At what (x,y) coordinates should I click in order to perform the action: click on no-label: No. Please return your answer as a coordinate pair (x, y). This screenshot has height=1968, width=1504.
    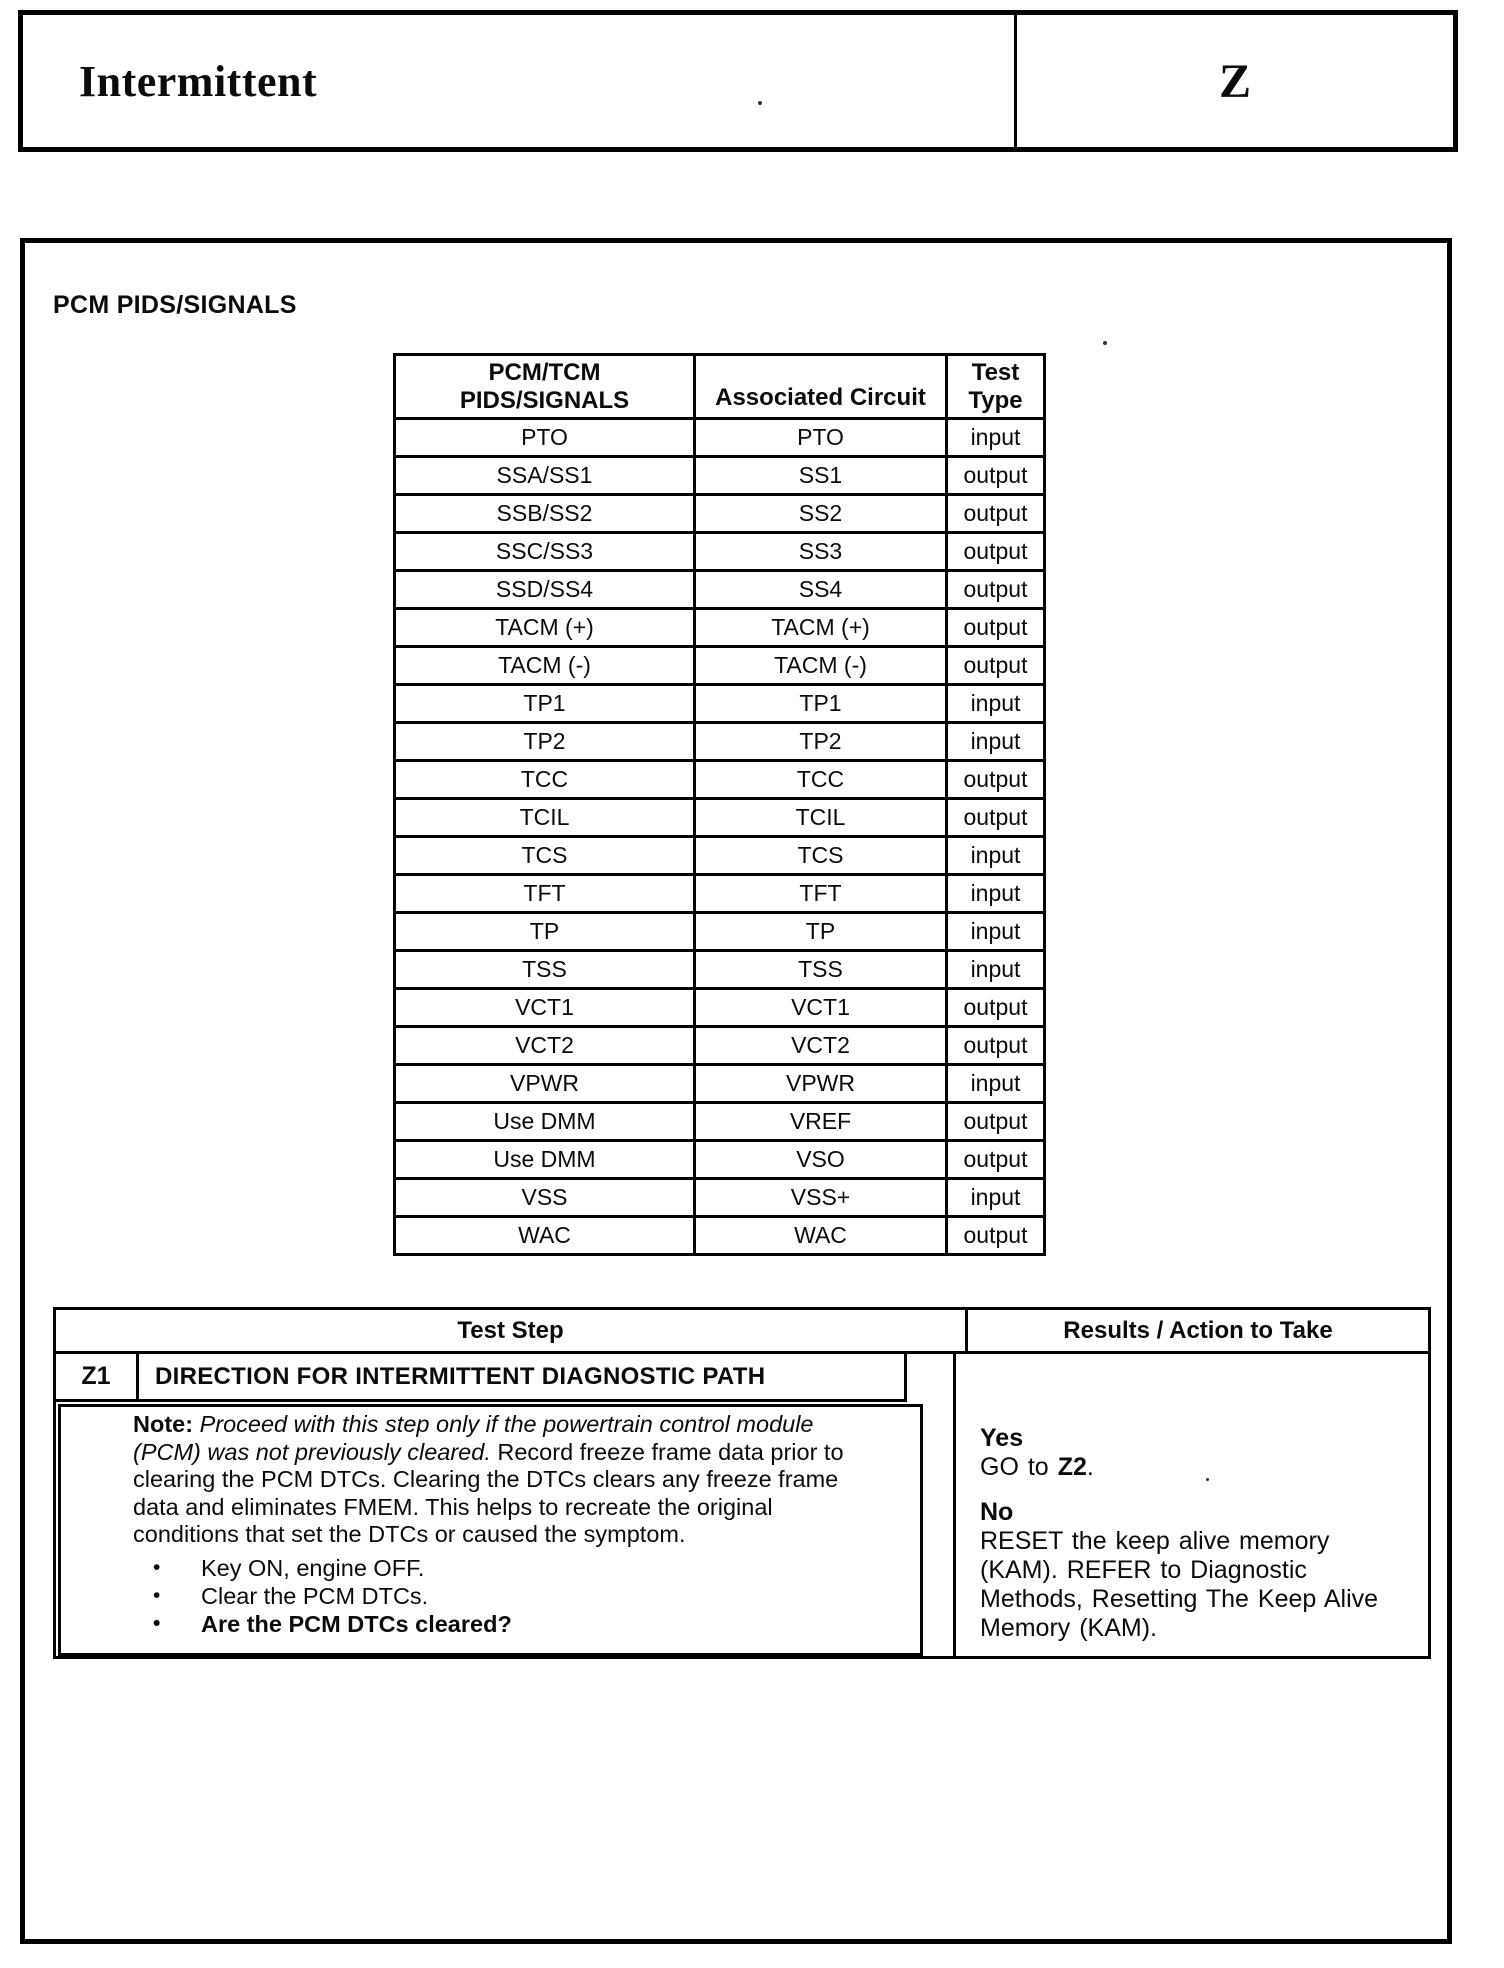
    Looking at the image, I should click on (997, 1512).